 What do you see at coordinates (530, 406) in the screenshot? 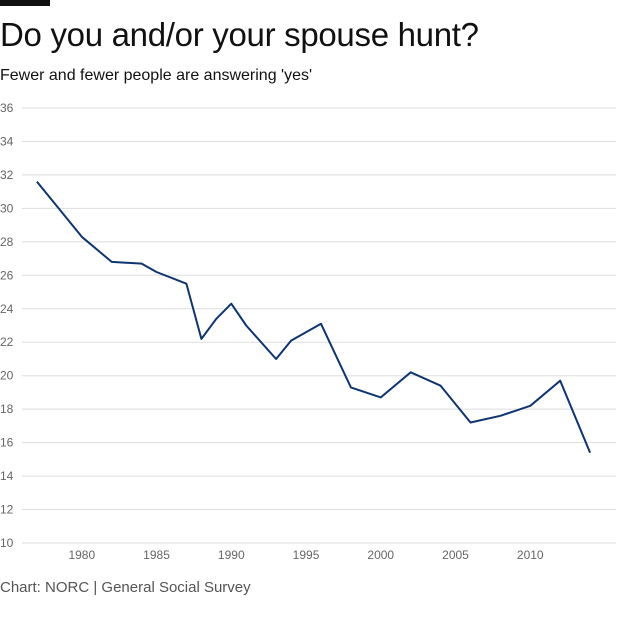
I see `data-point: 2010: 18.2` at bounding box center [530, 406].